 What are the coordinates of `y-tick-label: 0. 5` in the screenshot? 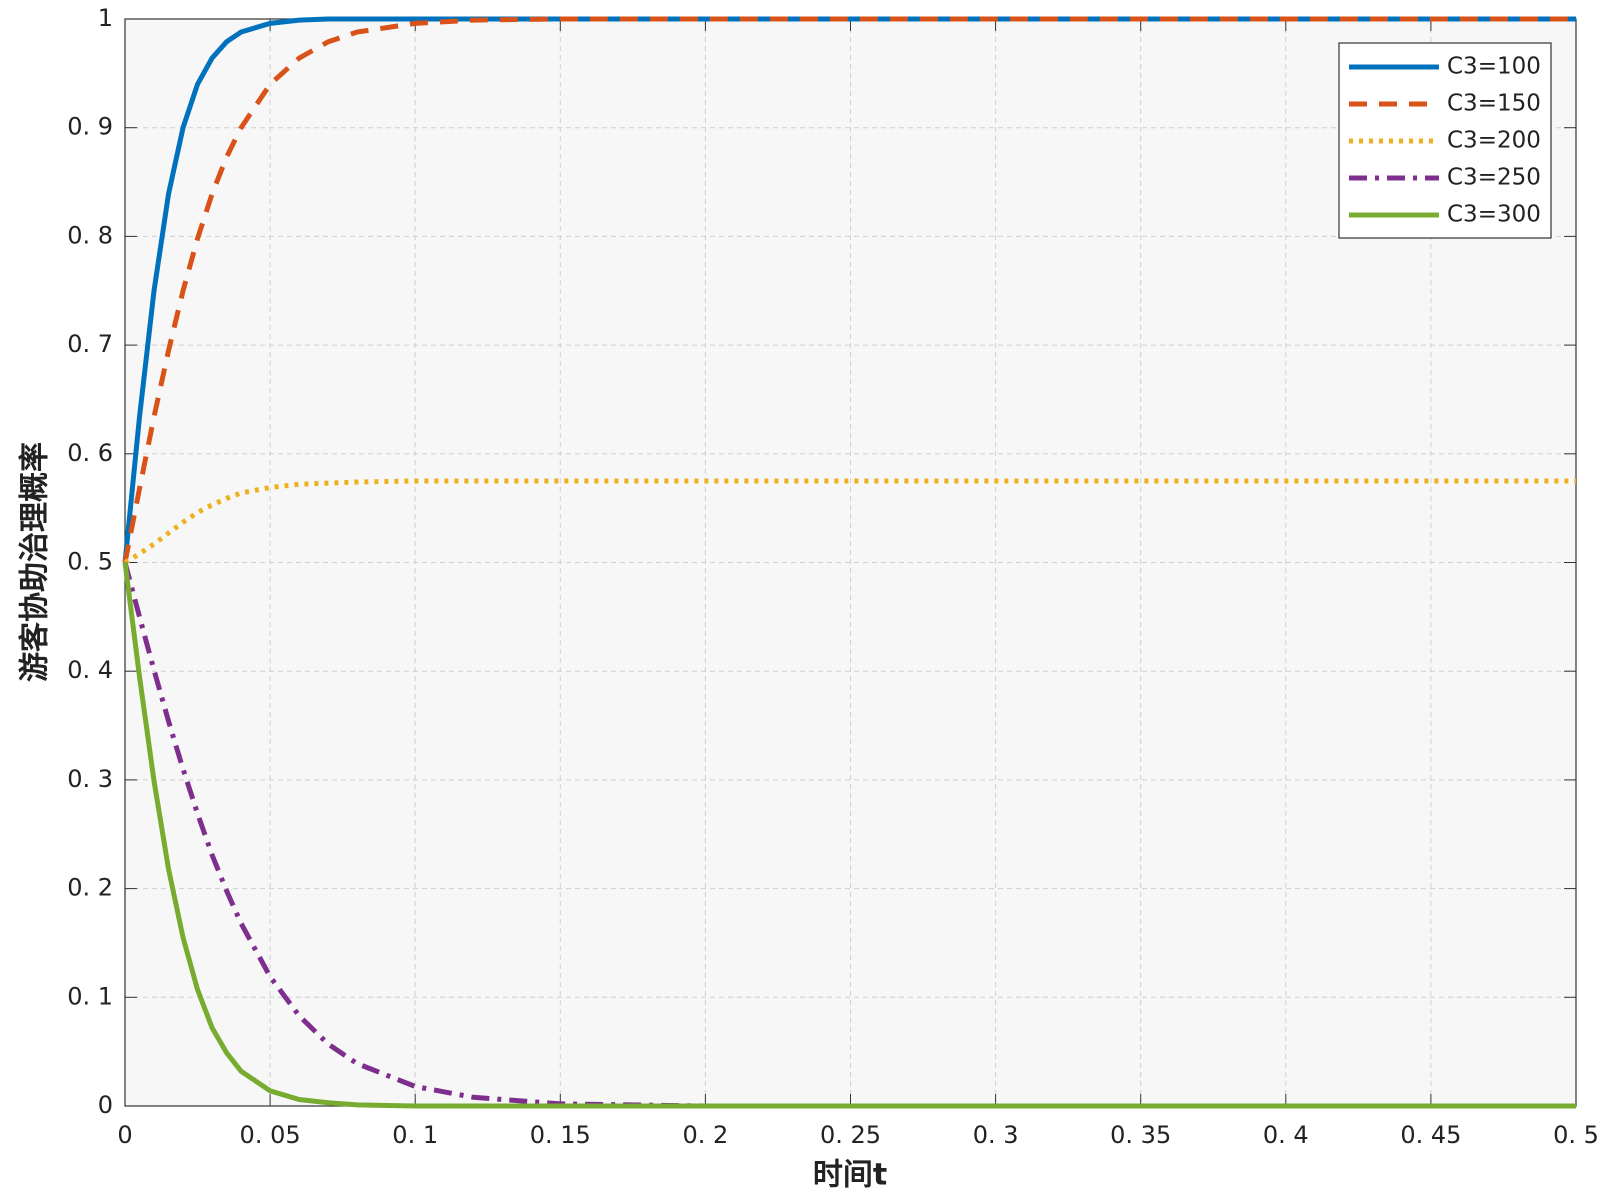 It's located at (90, 562).